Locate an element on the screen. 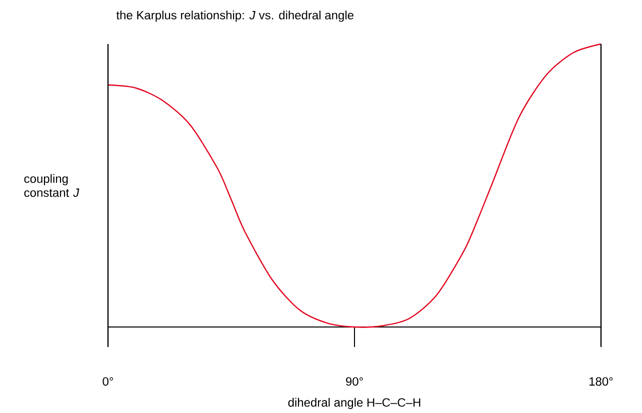  x-tick-label: 0° is located at coordinates (108, 381).